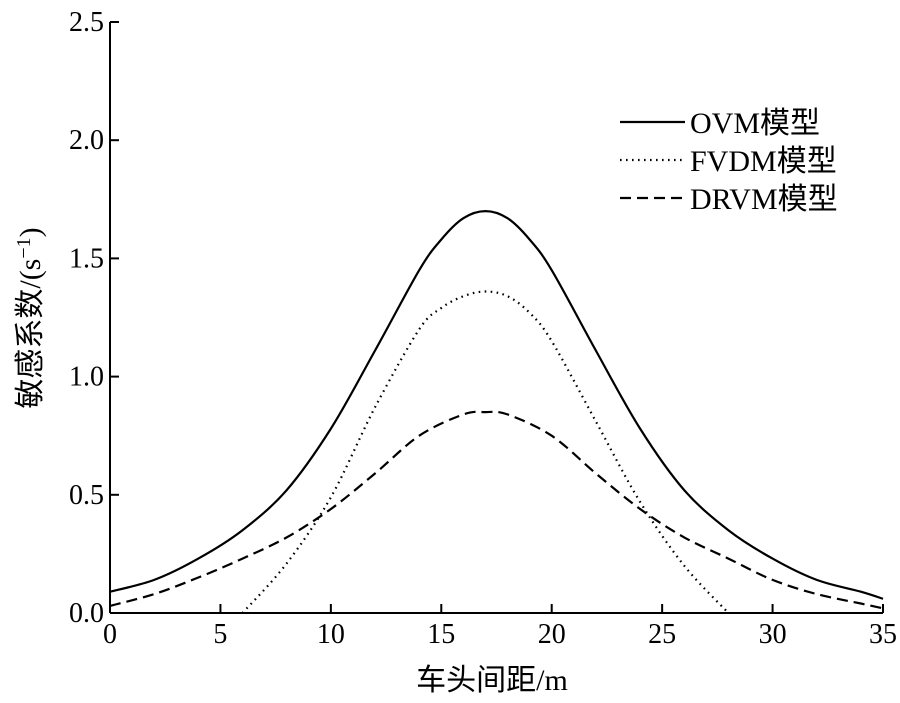 This screenshot has height=703, width=900. I want to click on x-axis-title: 车头间距/m, so click(492, 680).